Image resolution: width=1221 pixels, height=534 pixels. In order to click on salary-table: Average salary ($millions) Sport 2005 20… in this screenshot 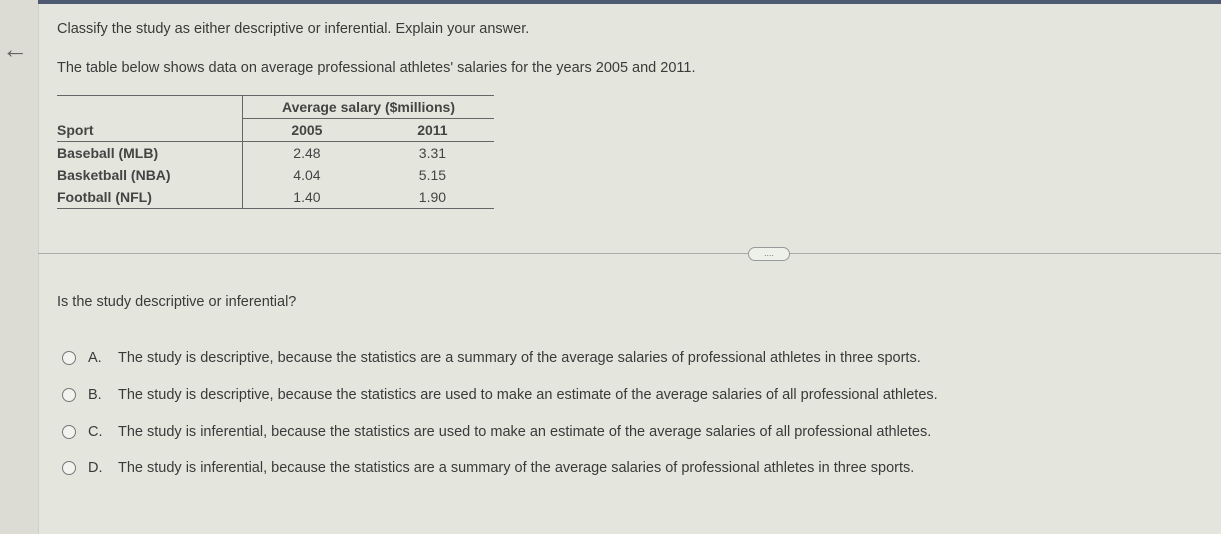, I will do `click(275, 152)`.